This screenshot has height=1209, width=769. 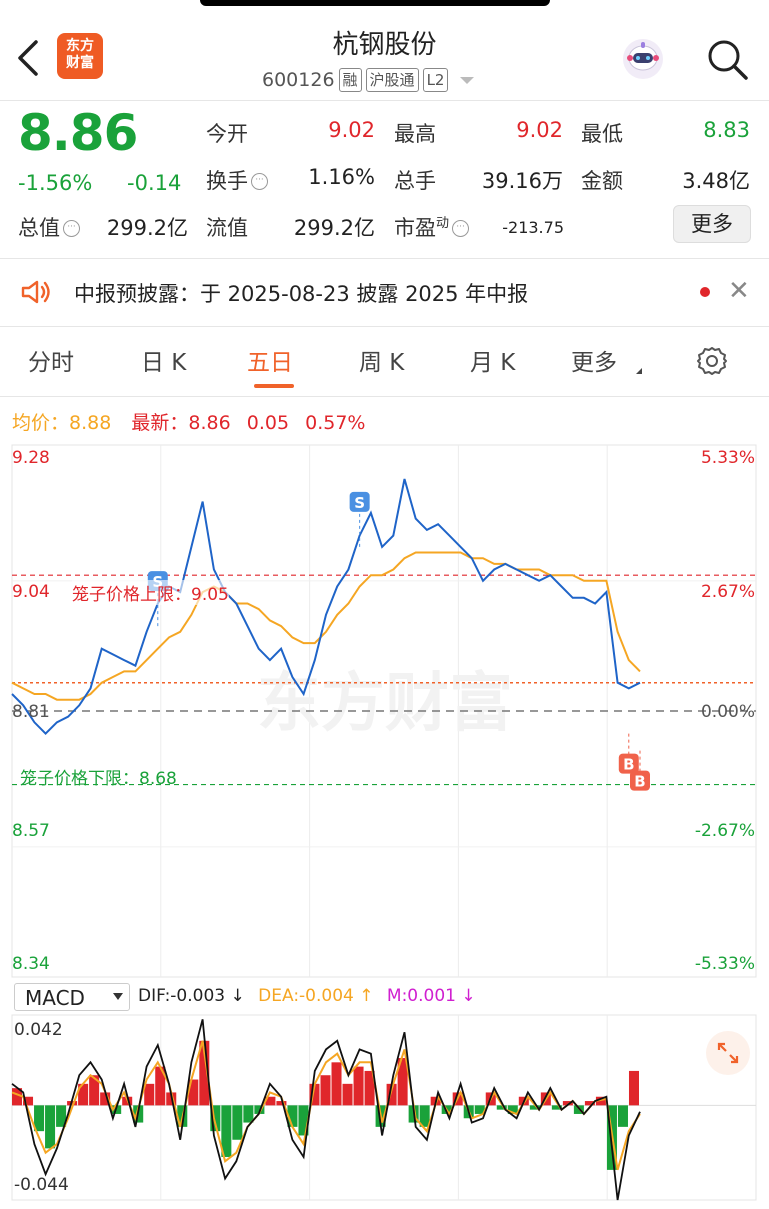 What do you see at coordinates (375, 3) in the screenshot?
I see `device-notch` at bounding box center [375, 3].